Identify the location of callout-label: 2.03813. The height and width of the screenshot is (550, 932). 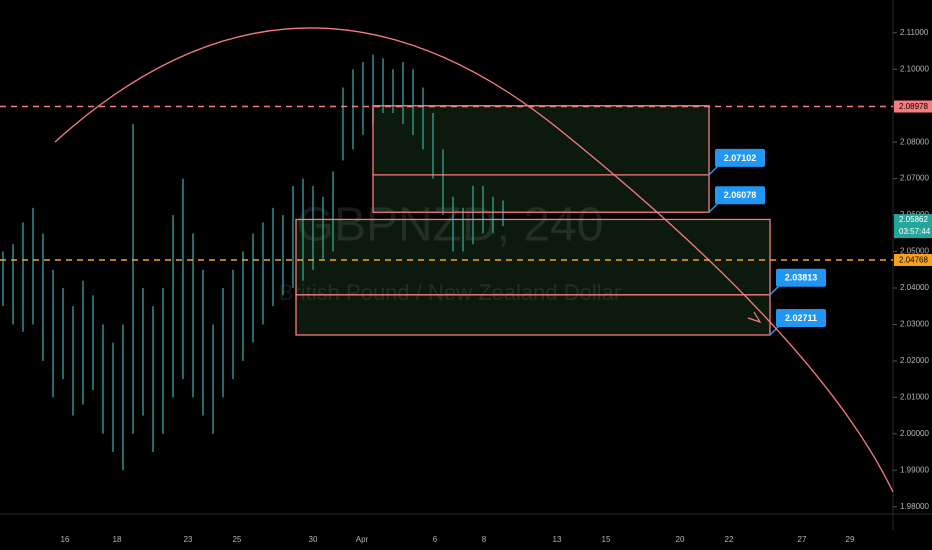
(801, 278).